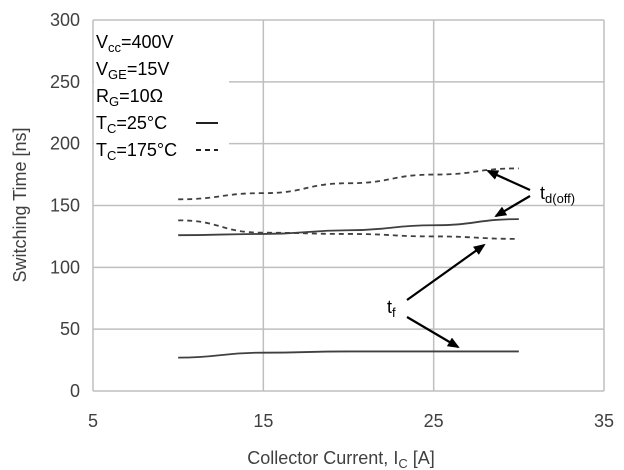  Describe the element at coordinates (65, 206) in the screenshot. I see `y-tick-label: 150` at that location.